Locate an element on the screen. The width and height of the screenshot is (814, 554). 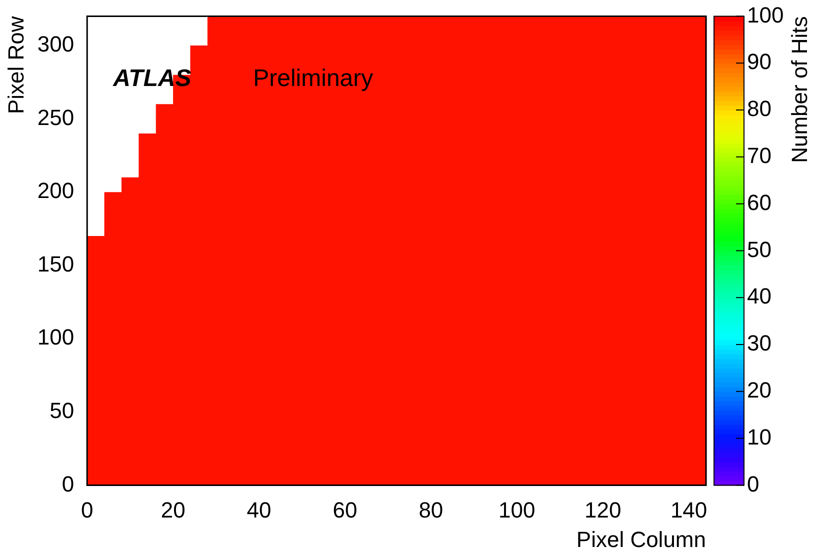
y-tick-label: 0 is located at coordinates (68, 483).